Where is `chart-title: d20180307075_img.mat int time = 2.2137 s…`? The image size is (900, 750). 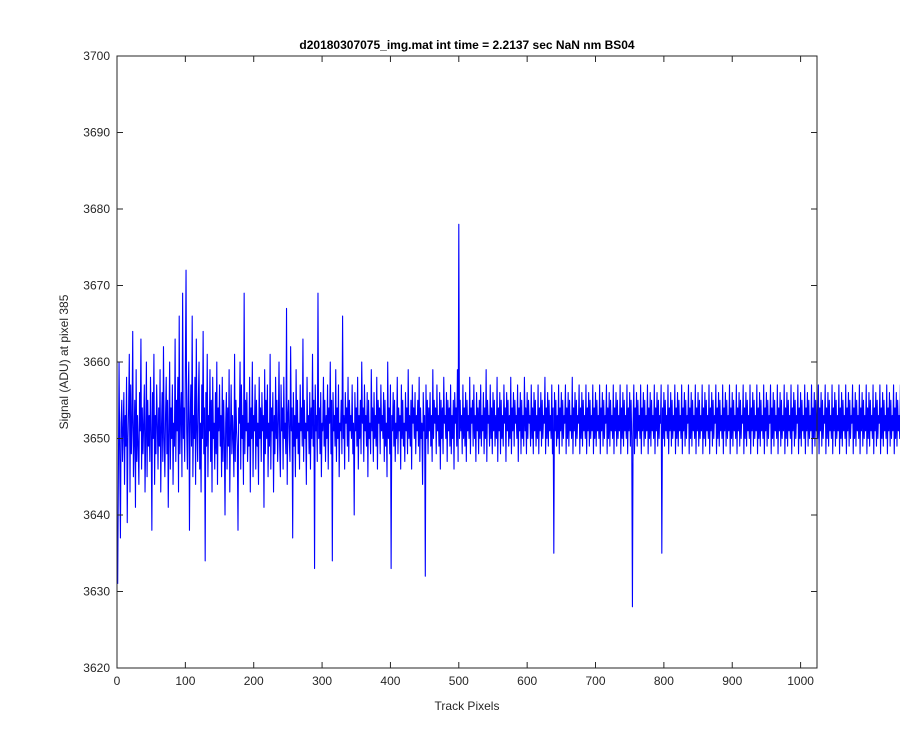
chart-title: d20180307075_img.mat int time = 2.2137 s… is located at coordinates (467, 45).